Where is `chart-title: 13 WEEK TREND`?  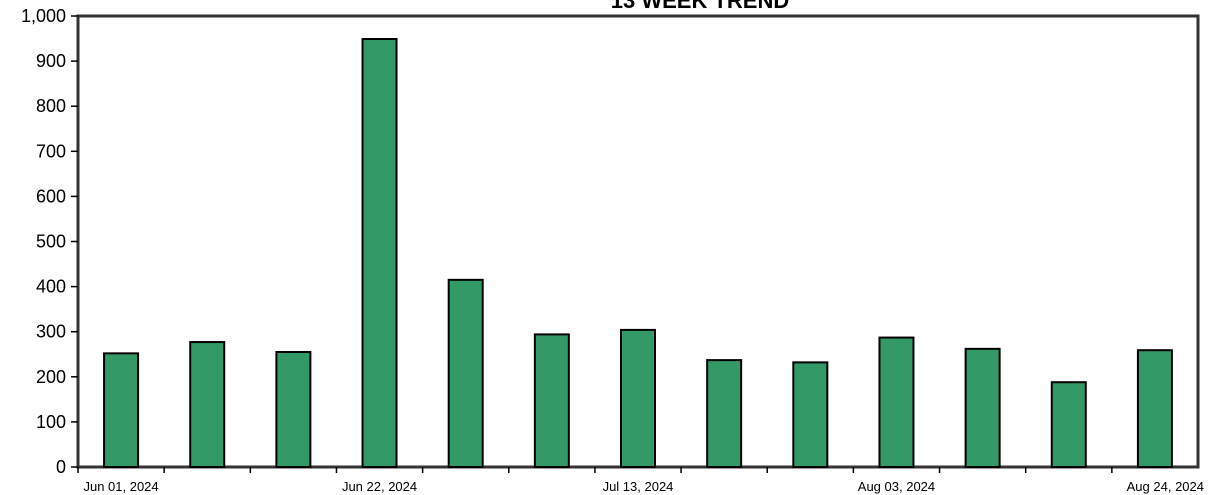
chart-title: 13 WEEK TREND is located at coordinates (700, 6).